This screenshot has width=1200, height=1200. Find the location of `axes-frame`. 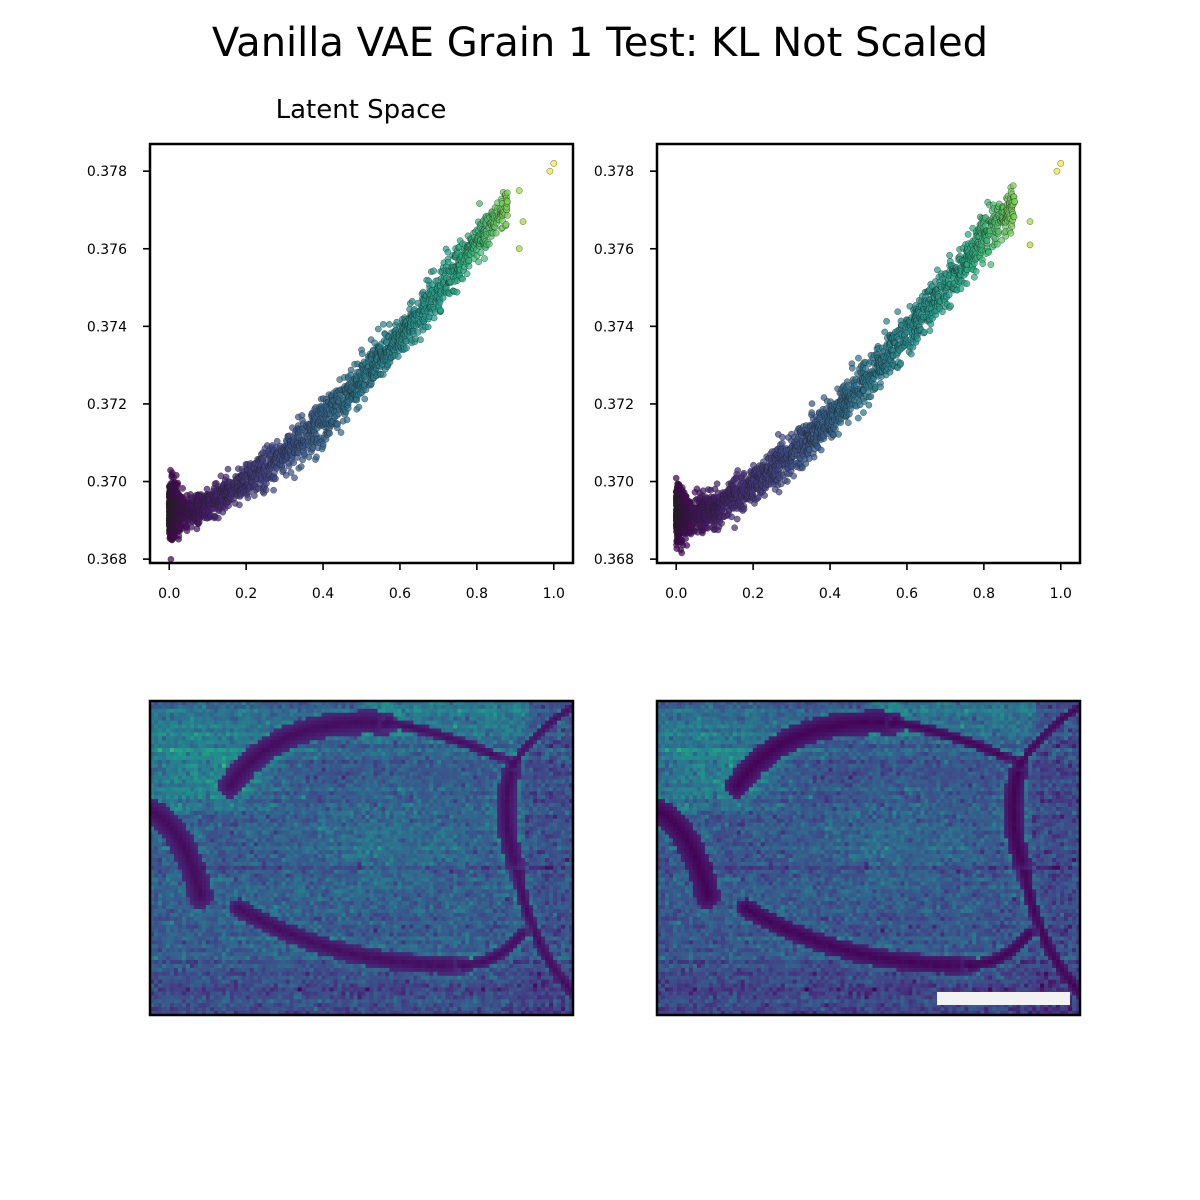

axes-frame is located at coordinates (361, 353).